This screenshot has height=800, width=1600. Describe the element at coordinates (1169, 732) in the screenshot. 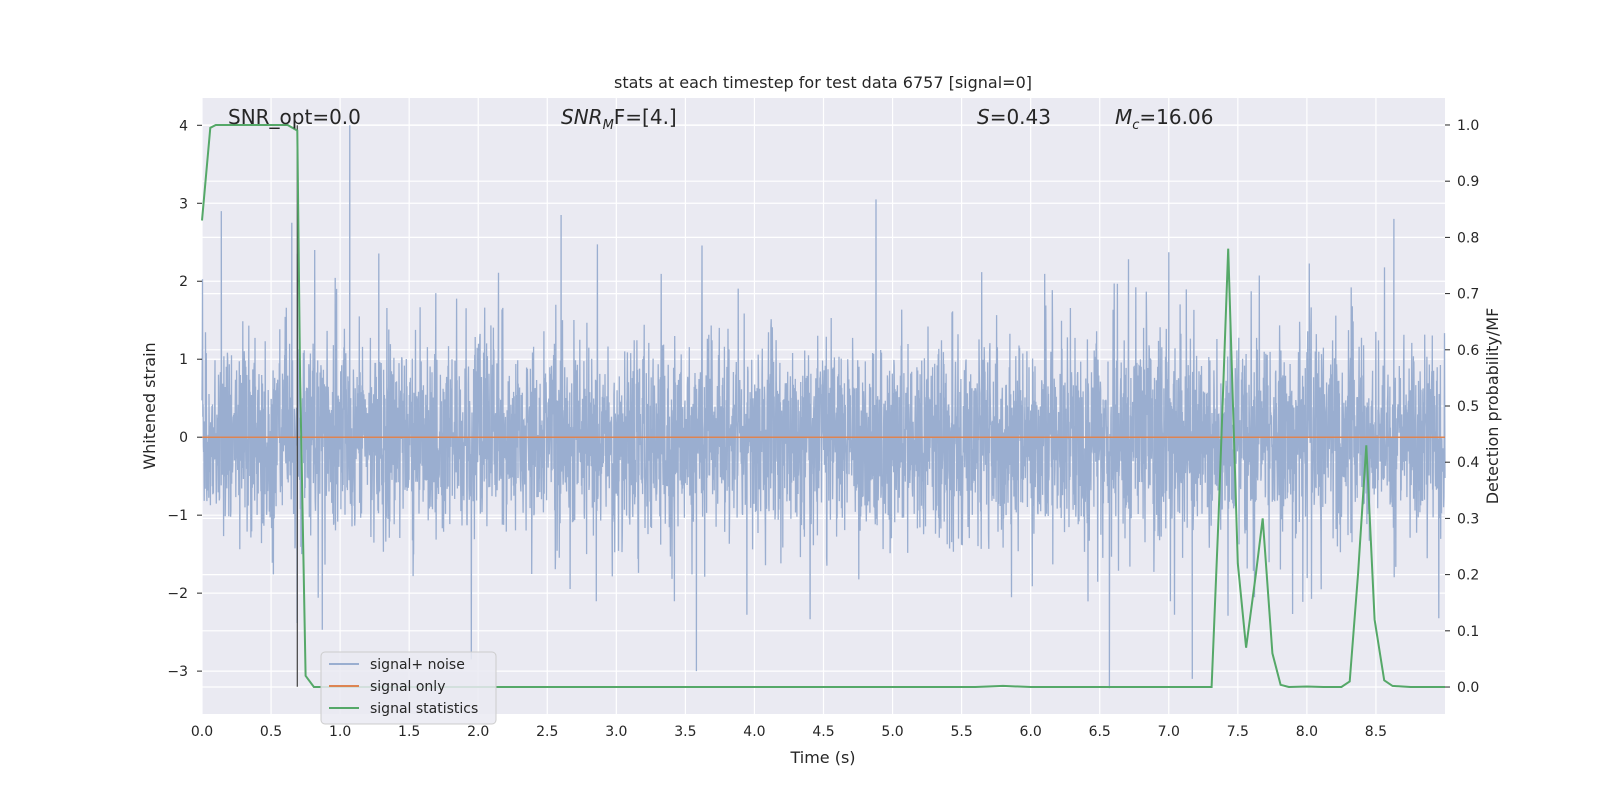

I see `x-tick-label: 7.0` at that location.